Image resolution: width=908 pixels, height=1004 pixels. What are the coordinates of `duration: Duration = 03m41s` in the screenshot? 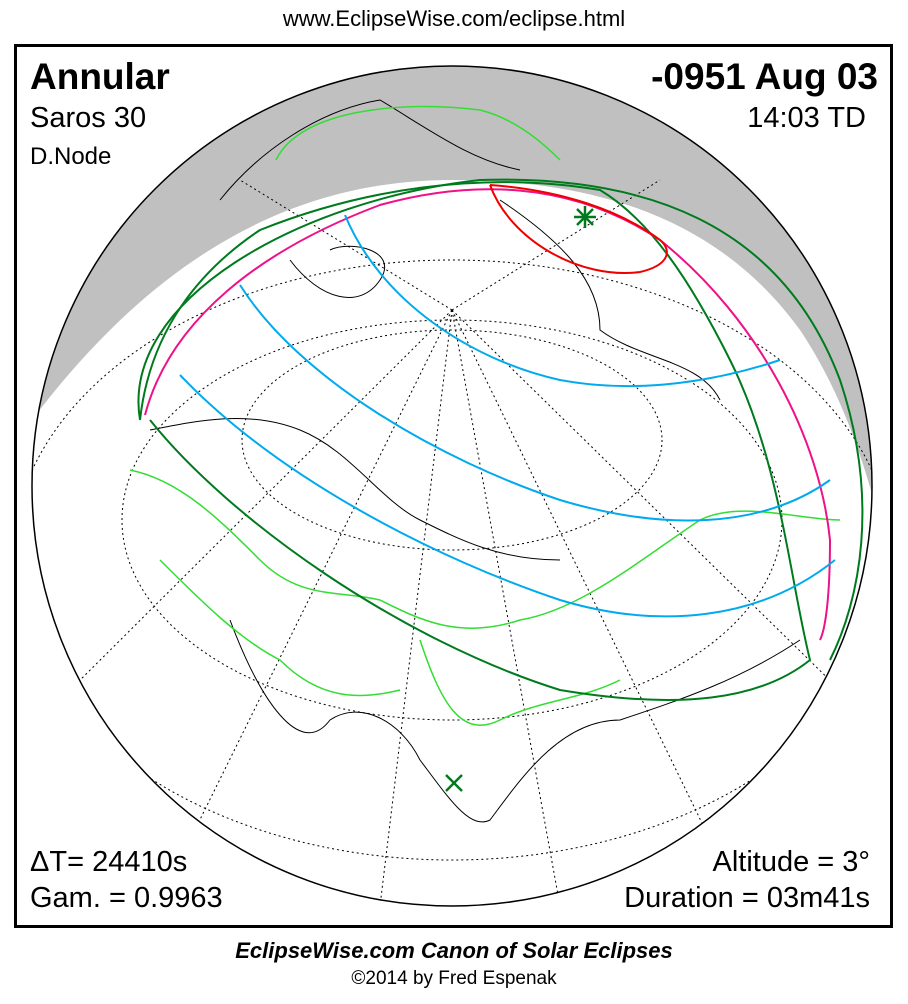 It's located at (747, 898).